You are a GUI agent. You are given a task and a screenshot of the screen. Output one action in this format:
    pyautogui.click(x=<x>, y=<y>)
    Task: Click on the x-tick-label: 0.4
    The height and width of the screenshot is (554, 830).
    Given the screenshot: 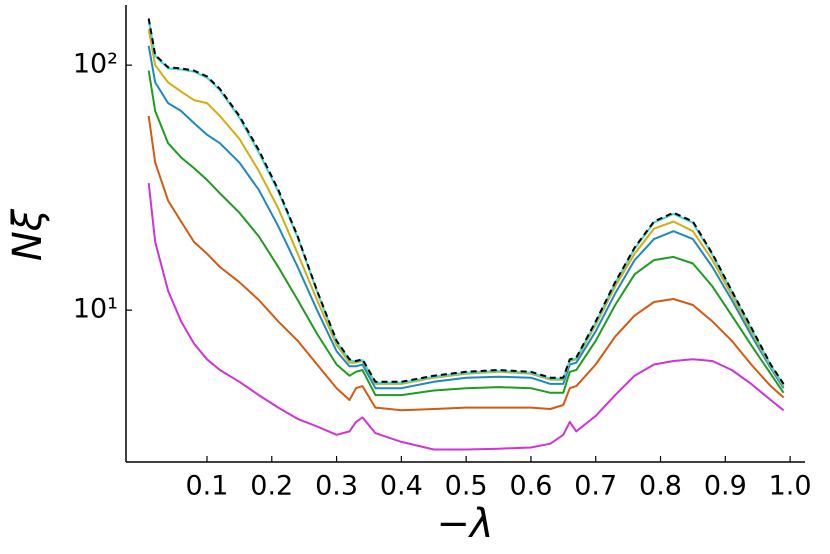 What is the action you would take?
    pyautogui.click(x=401, y=486)
    